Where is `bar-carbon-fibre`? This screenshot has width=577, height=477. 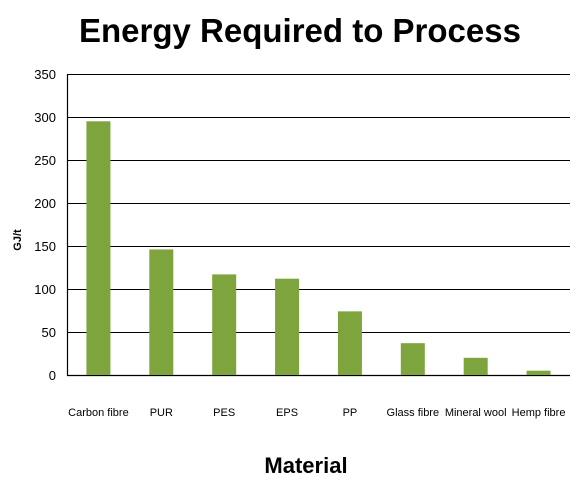 bar-carbon-fibre is located at coordinates (98, 248).